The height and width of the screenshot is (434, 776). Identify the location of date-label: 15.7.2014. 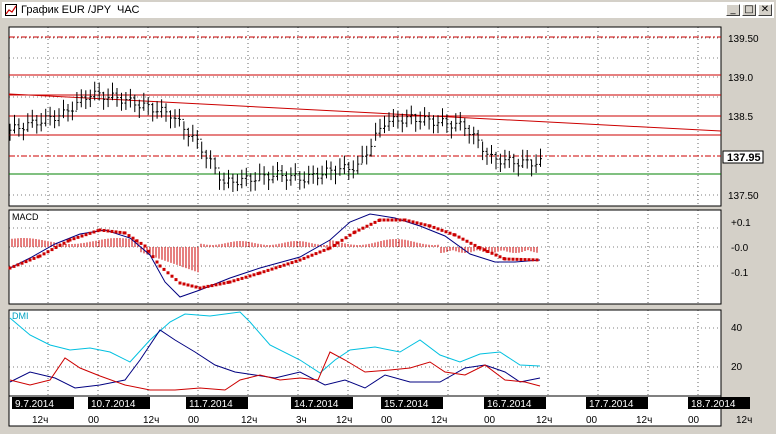
(406, 404).